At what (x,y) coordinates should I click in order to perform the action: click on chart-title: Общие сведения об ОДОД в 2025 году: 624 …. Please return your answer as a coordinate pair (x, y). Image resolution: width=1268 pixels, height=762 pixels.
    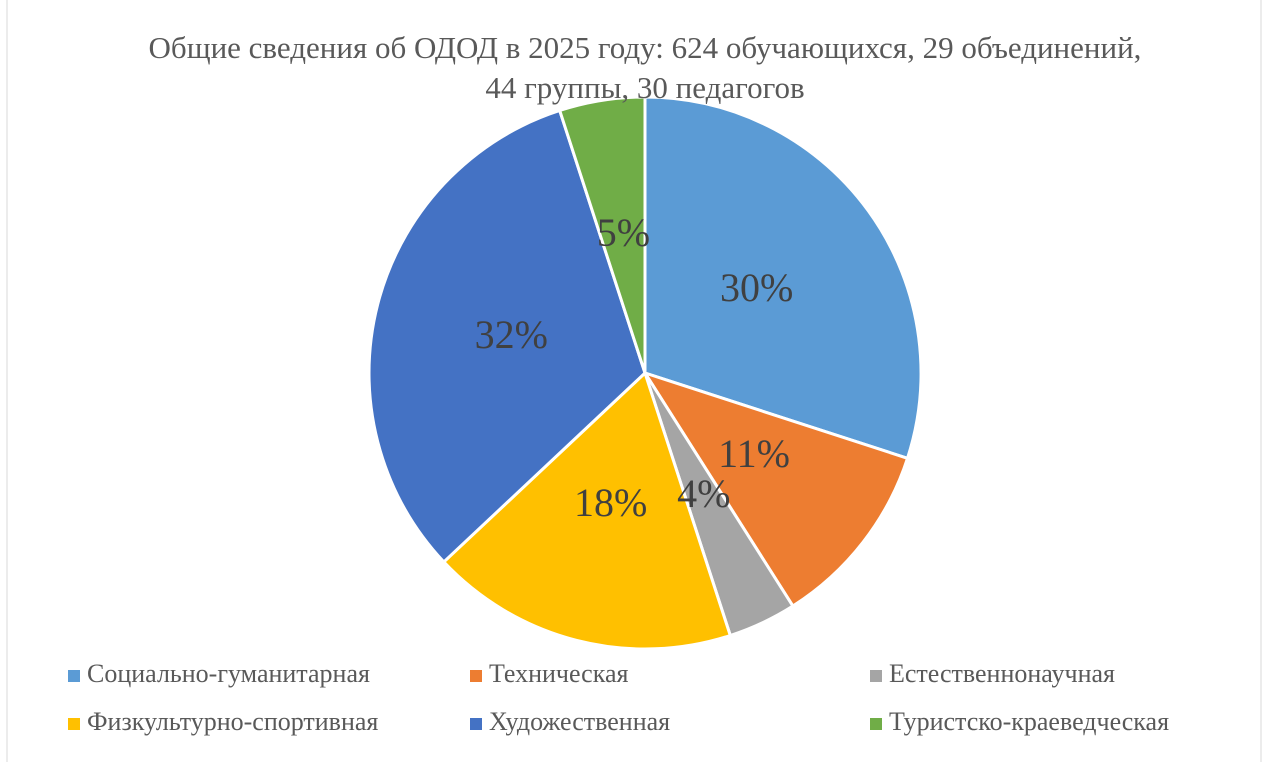
    Looking at the image, I should click on (645, 67).